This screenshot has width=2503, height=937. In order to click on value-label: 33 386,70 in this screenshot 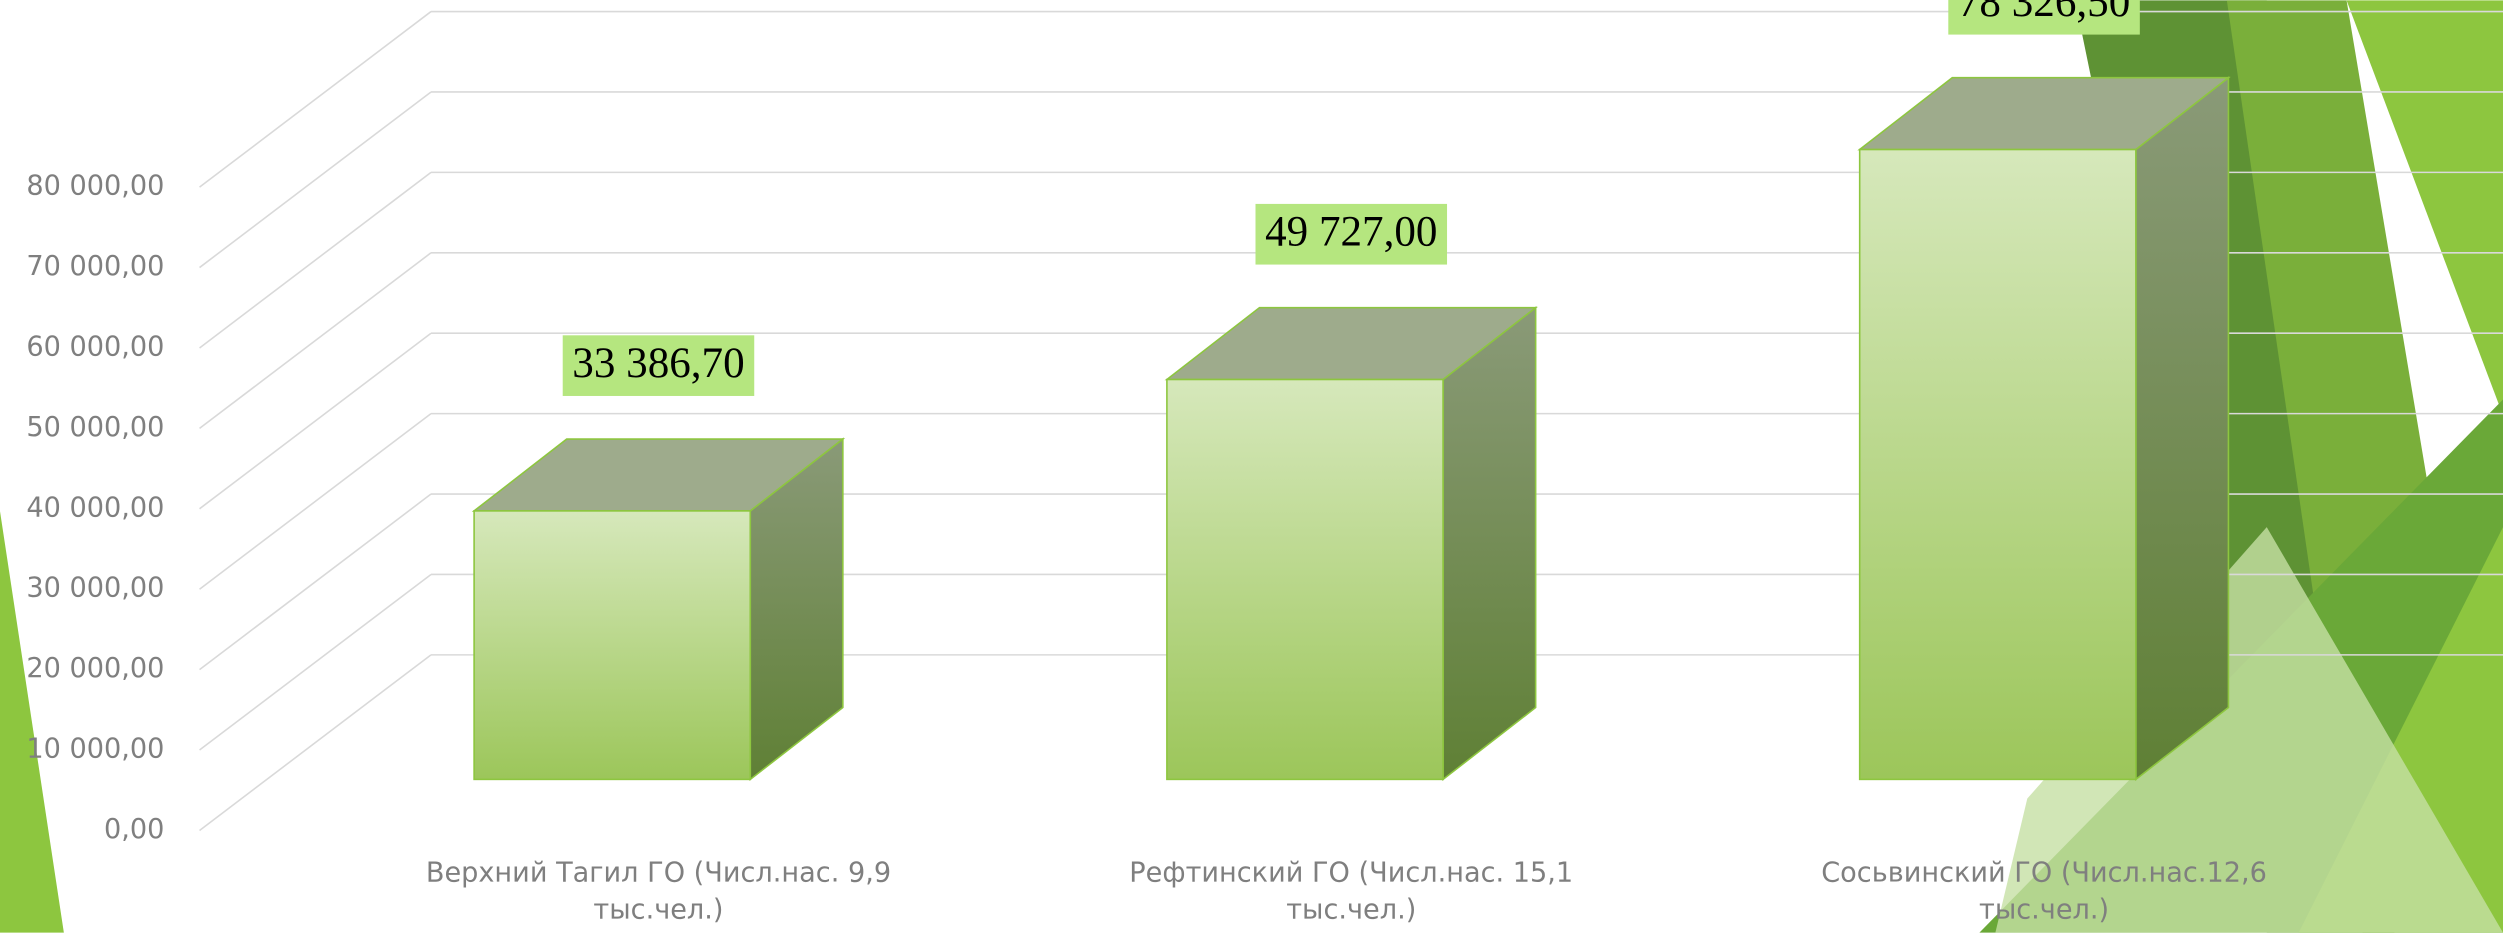, I will do `click(658, 363)`.